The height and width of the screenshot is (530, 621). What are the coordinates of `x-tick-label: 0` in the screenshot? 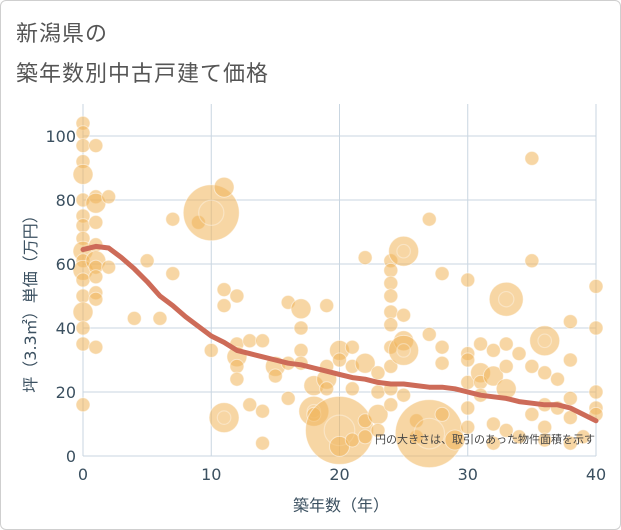 It's located at (83, 474).